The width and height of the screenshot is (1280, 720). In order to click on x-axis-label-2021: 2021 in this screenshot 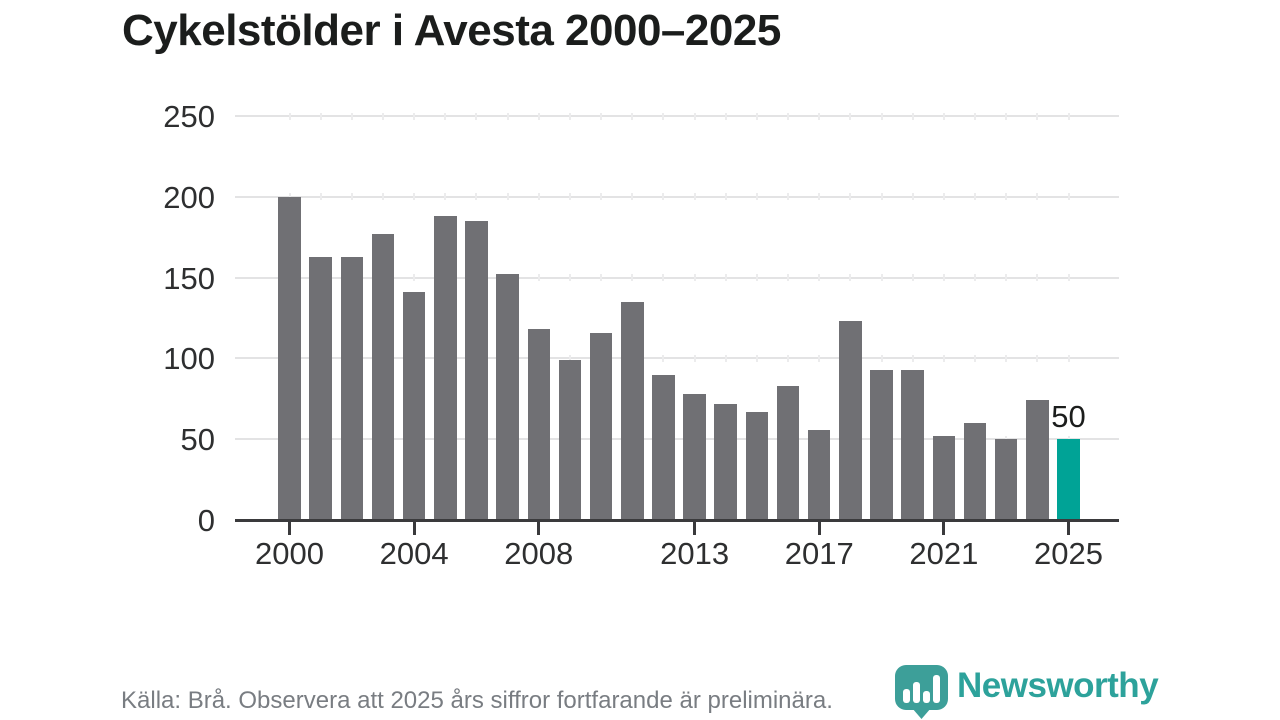, I will do `click(944, 553)`.